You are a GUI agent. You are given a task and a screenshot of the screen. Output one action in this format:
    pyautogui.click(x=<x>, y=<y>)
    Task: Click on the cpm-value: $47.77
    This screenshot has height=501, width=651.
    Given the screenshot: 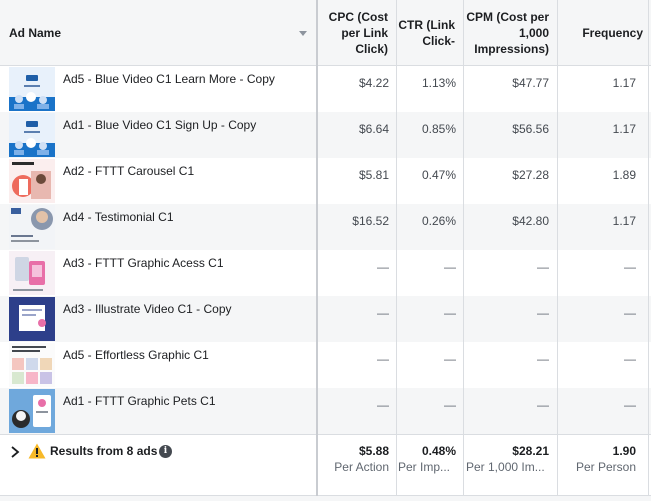 What is the action you would take?
    pyautogui.click(x=530, y=83)
    